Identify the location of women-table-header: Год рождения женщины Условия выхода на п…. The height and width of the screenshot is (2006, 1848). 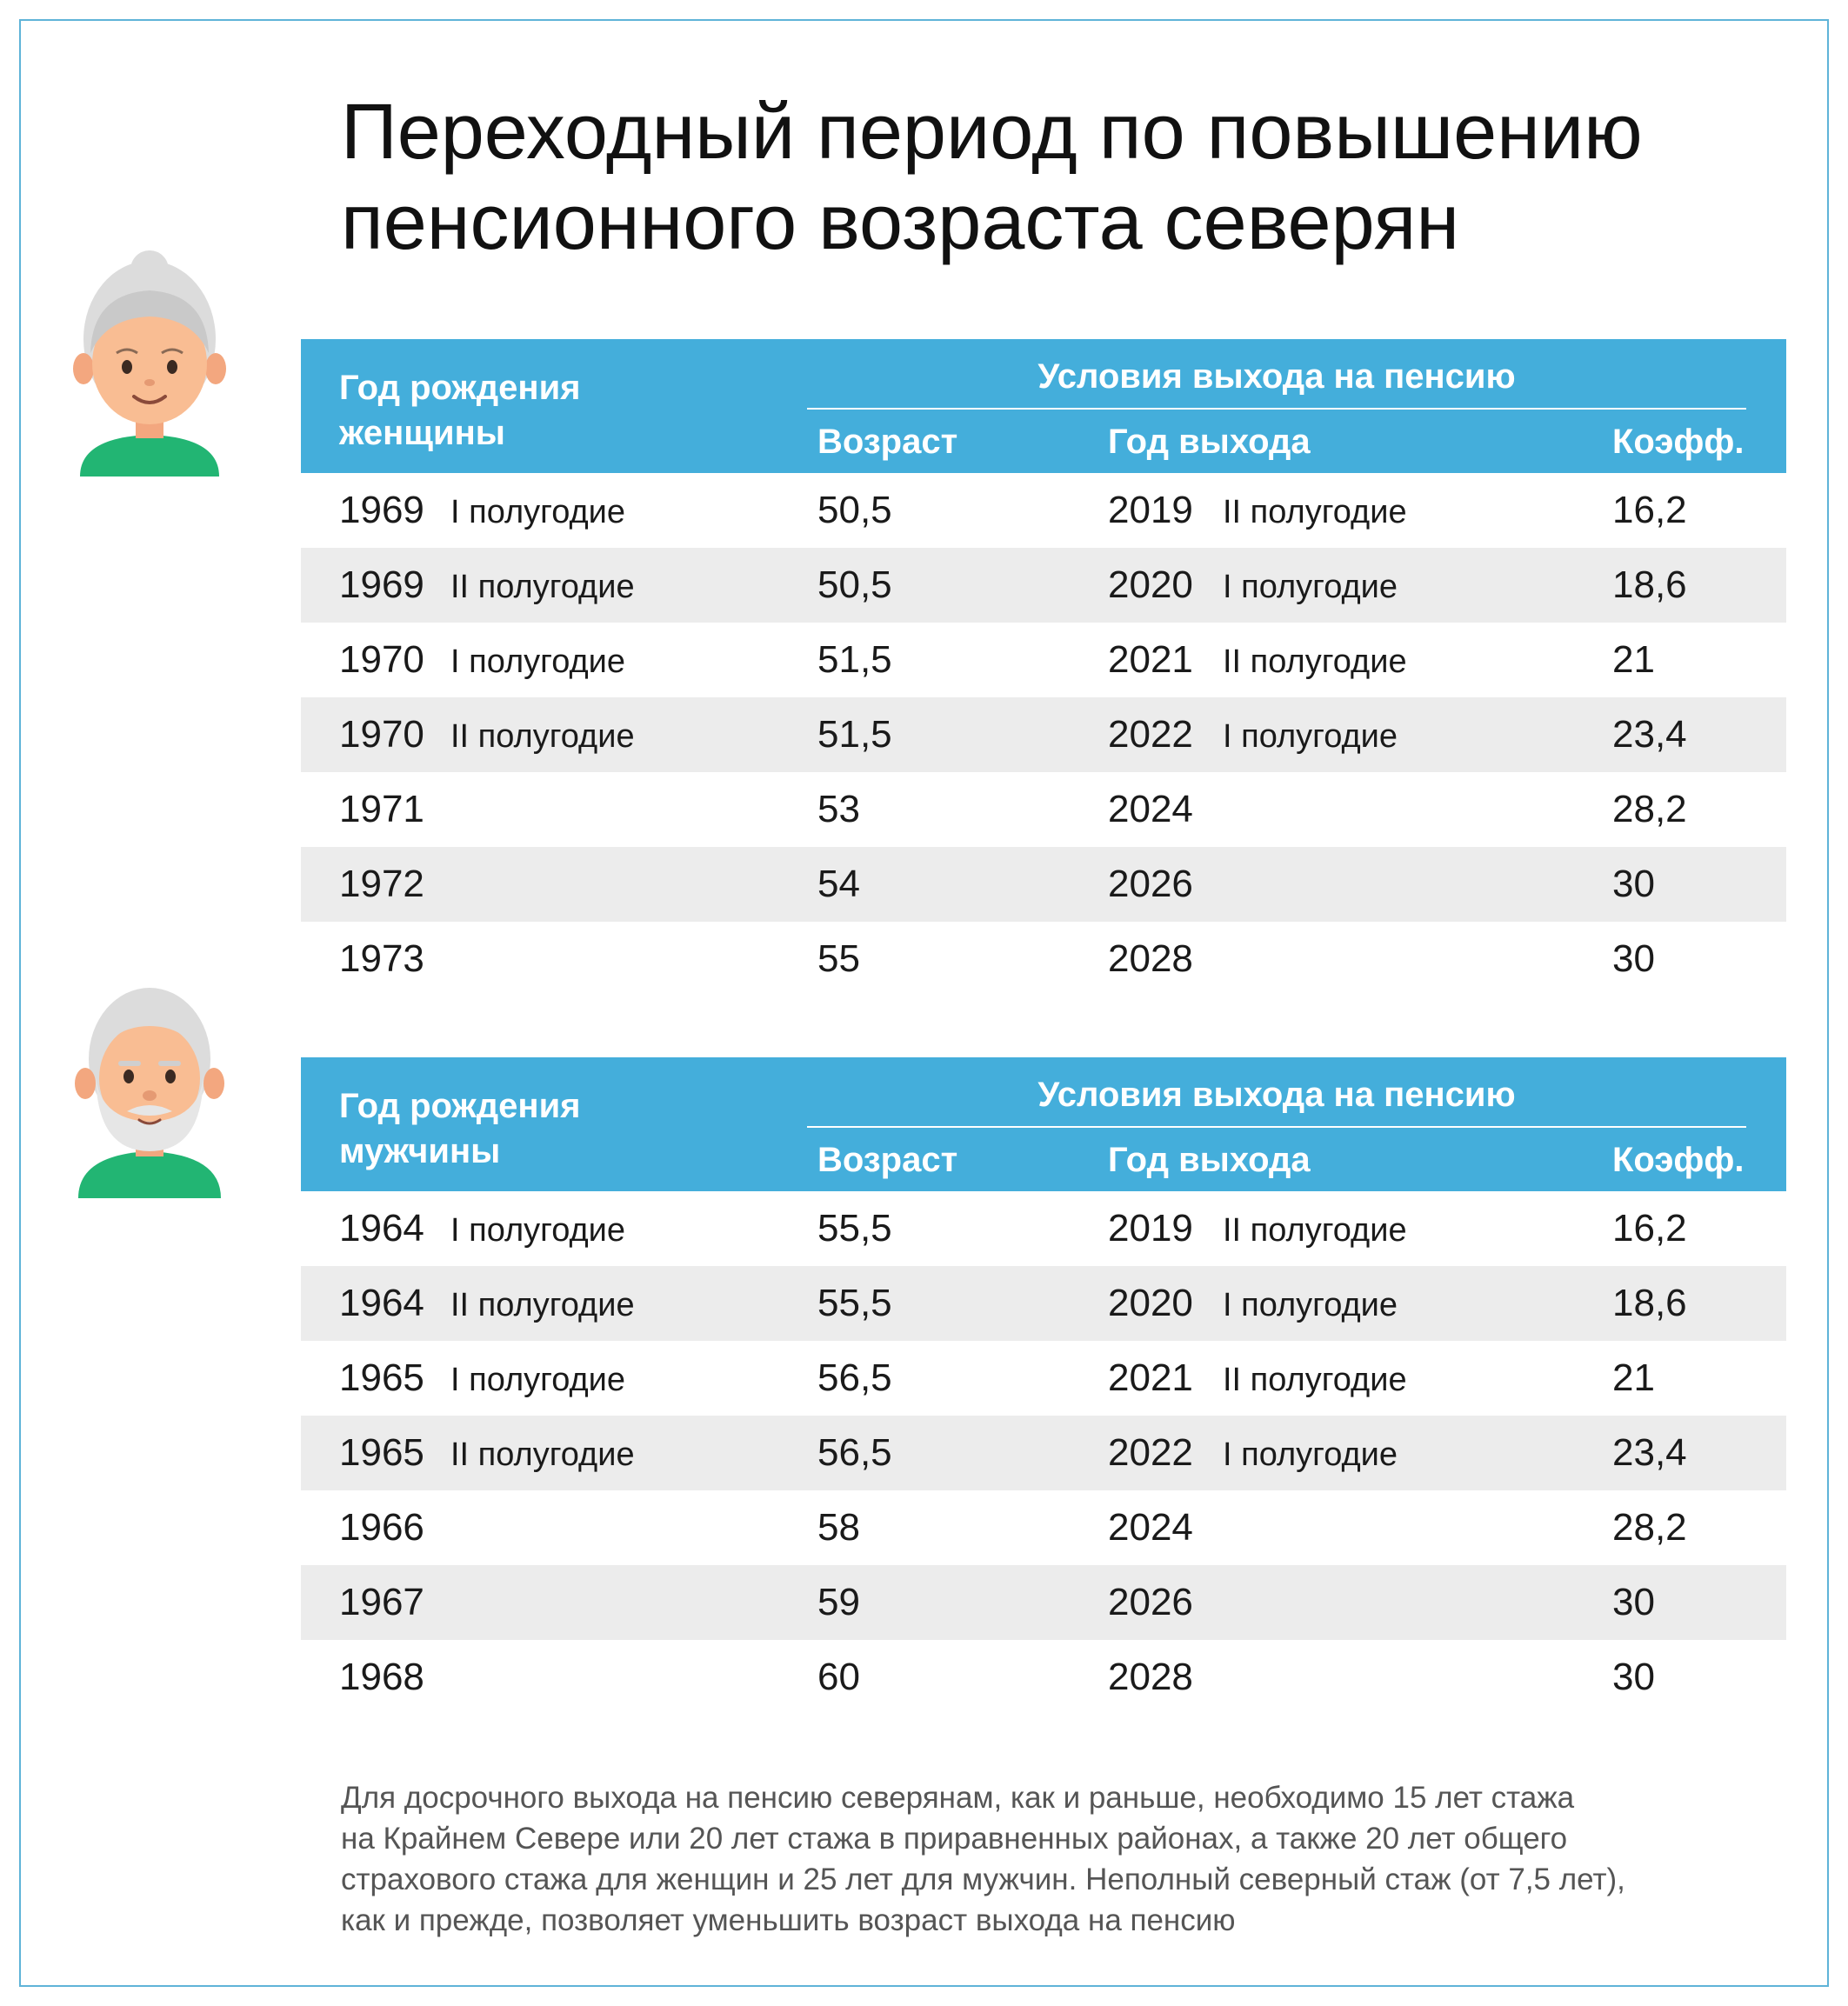
(1043, 406).